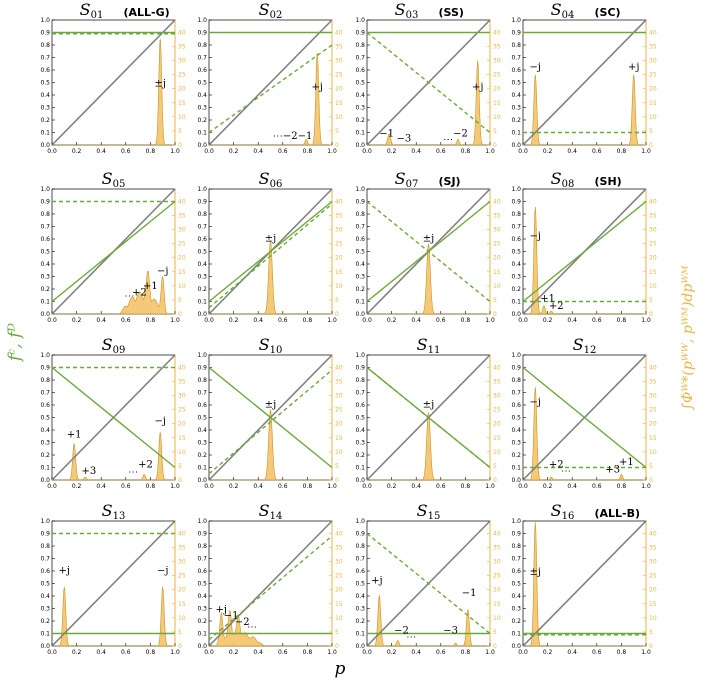  What do you see at coordinates (270, 422) in the screenshot?
I see `defect-line` at bounding box center [270, 422].